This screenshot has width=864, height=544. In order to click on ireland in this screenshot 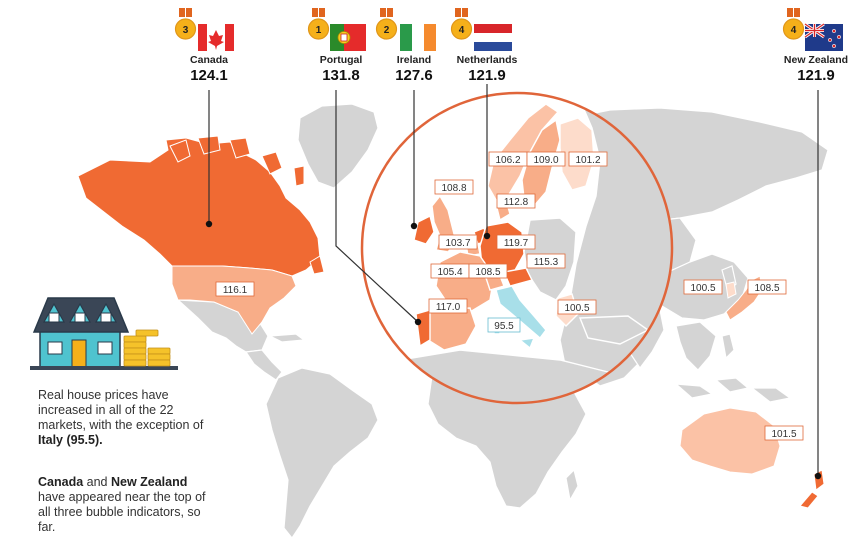, I will do `click(424, 229)`.